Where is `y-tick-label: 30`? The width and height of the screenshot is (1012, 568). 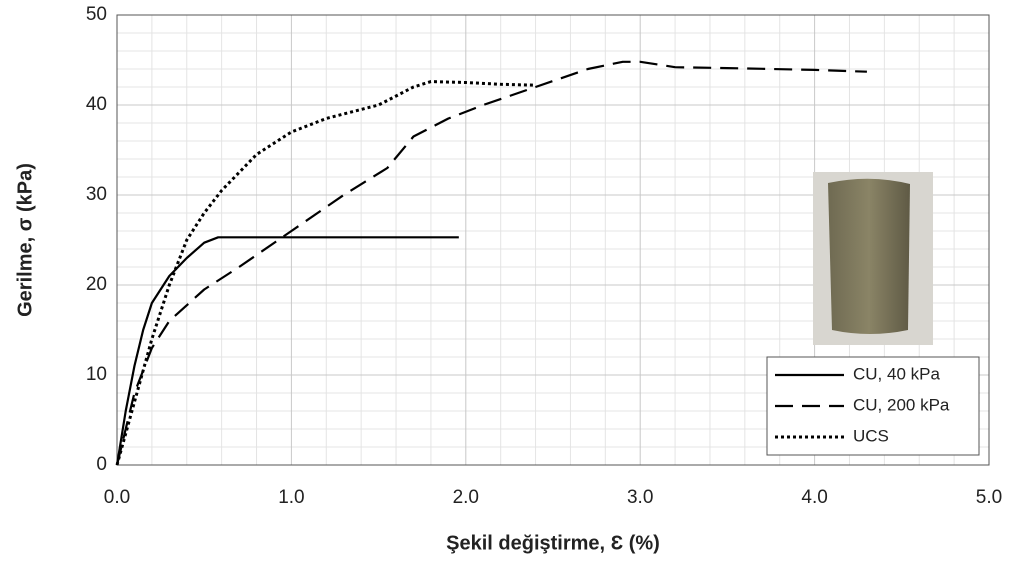 y-tick-label: 30 is located at coordinates (96, 194).